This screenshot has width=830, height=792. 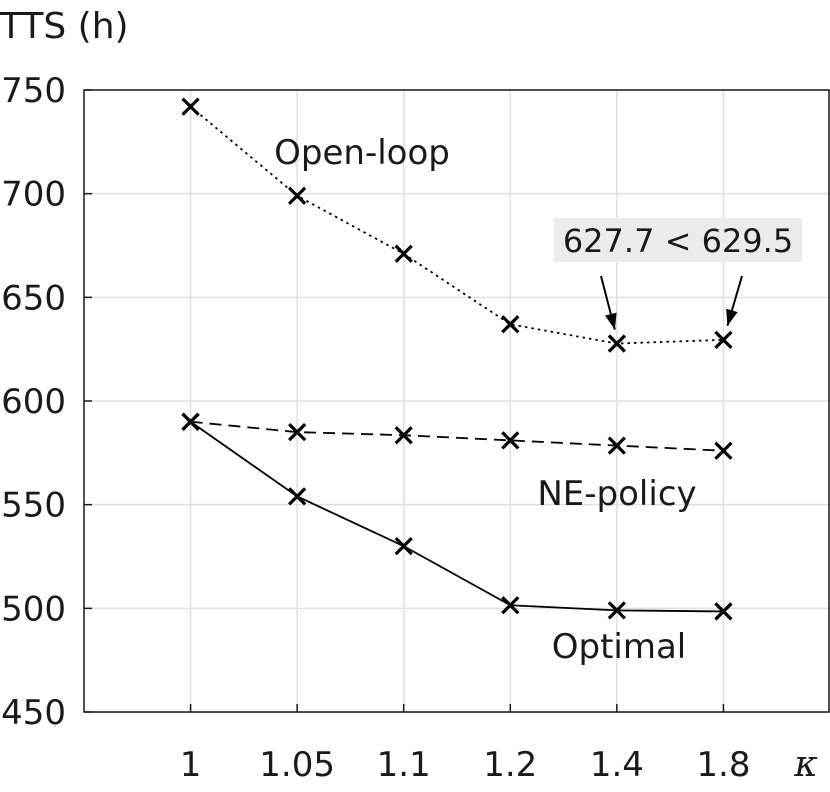 What do you see at coordinates (510, 765) in the screenshot?
I see `x-tick-label: 1.2` at bounding box center [510, 765].